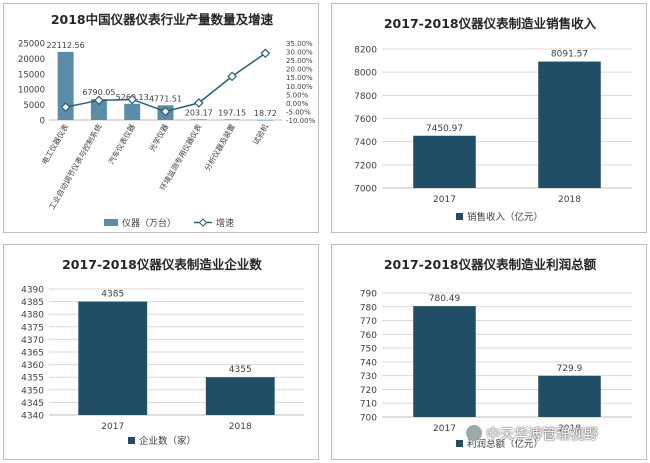  What do you see at coordinates (569, 55) in the screenshot?
I see `data-label: 8091.57` at bounding box center [569, 55].